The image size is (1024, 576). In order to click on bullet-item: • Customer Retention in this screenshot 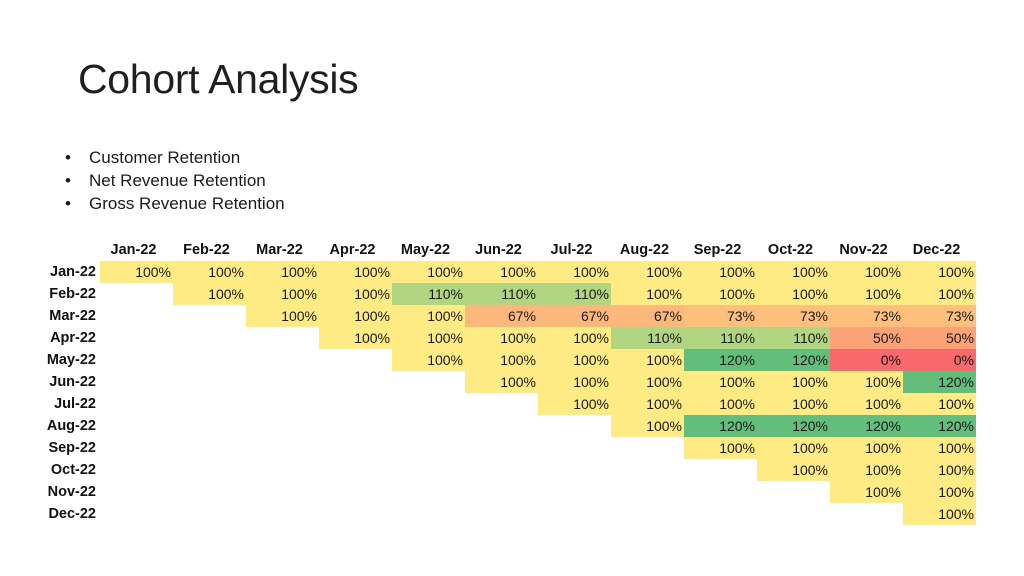, I will do `click(173, 157)`.